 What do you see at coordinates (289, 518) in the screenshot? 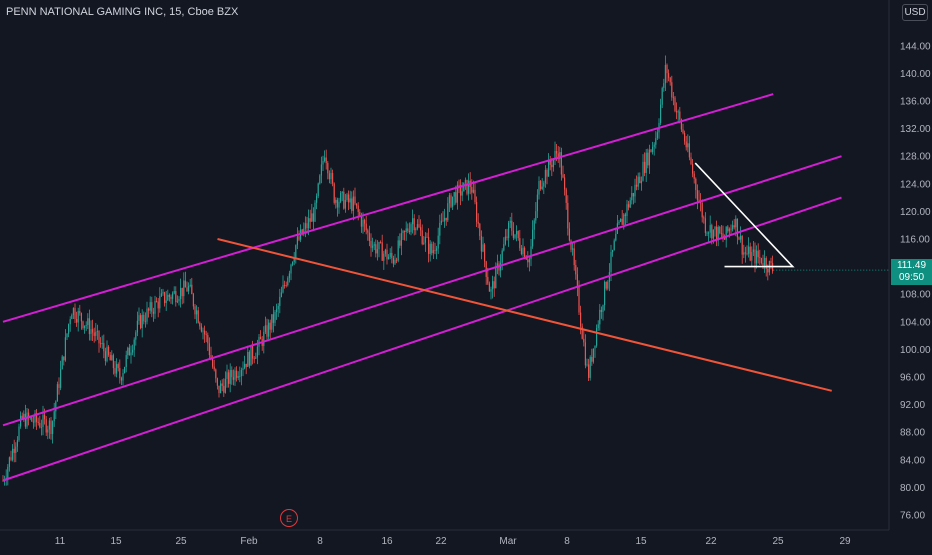
I see `earnings-icon: E` at bounding box center [289, 518].